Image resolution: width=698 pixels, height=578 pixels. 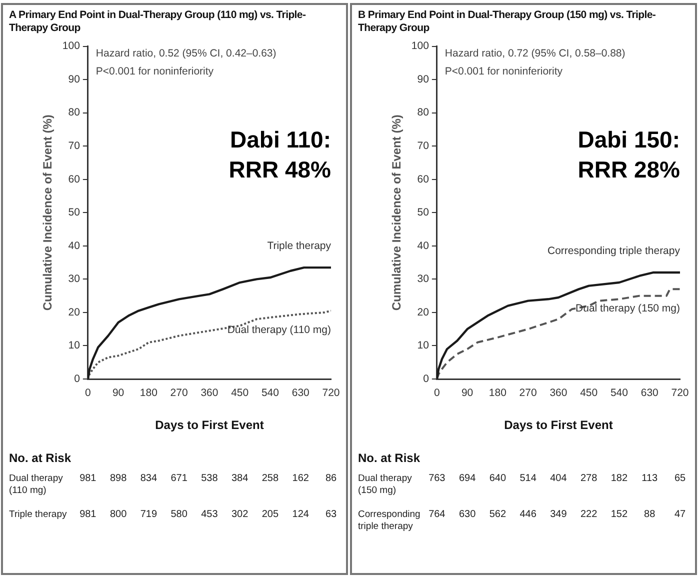 What do you see at coordinates (38, 515) in the screenshot?
I see `text: Triple therapy` at bounding box center [38, 515].